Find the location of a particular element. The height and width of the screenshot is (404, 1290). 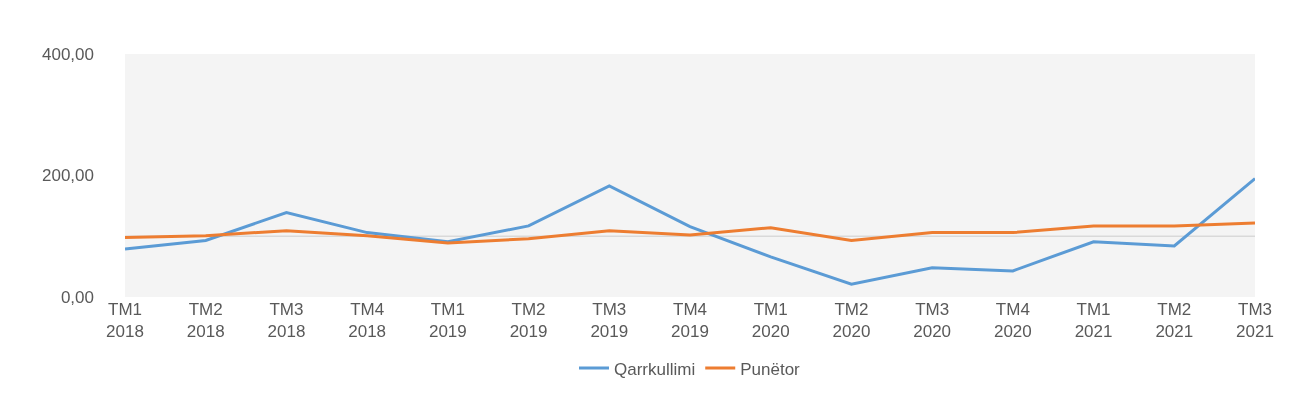

x-tick-label: TM3 2021 is located at coordinates (1255, 321).